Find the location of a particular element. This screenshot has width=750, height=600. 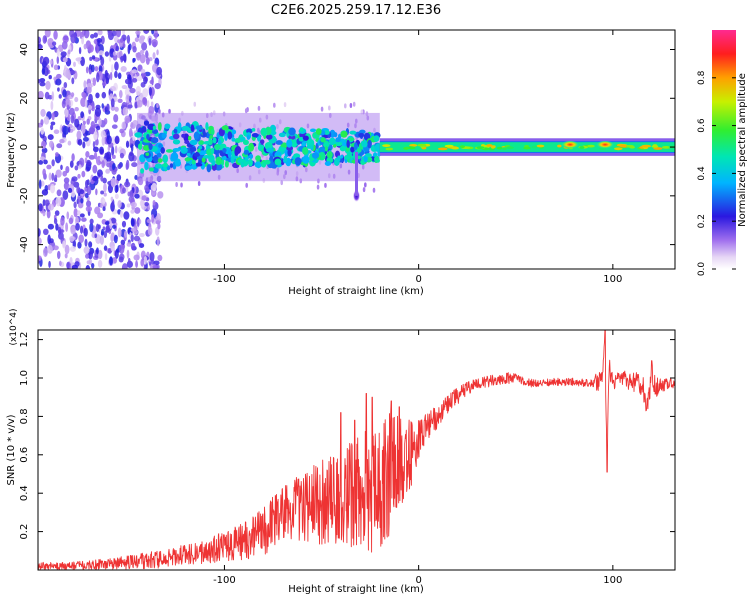

spectrogram-x-label: Height of straight line (km) is located at coordinates (356, 291).